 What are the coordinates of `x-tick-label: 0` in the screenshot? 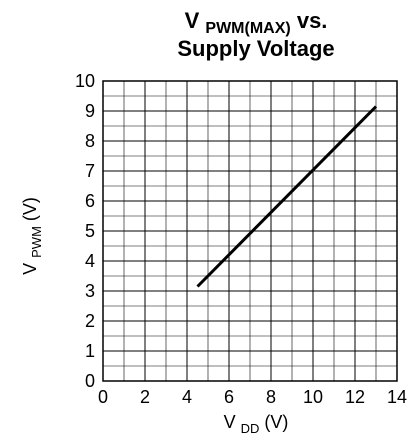 It's located at (103, 397).